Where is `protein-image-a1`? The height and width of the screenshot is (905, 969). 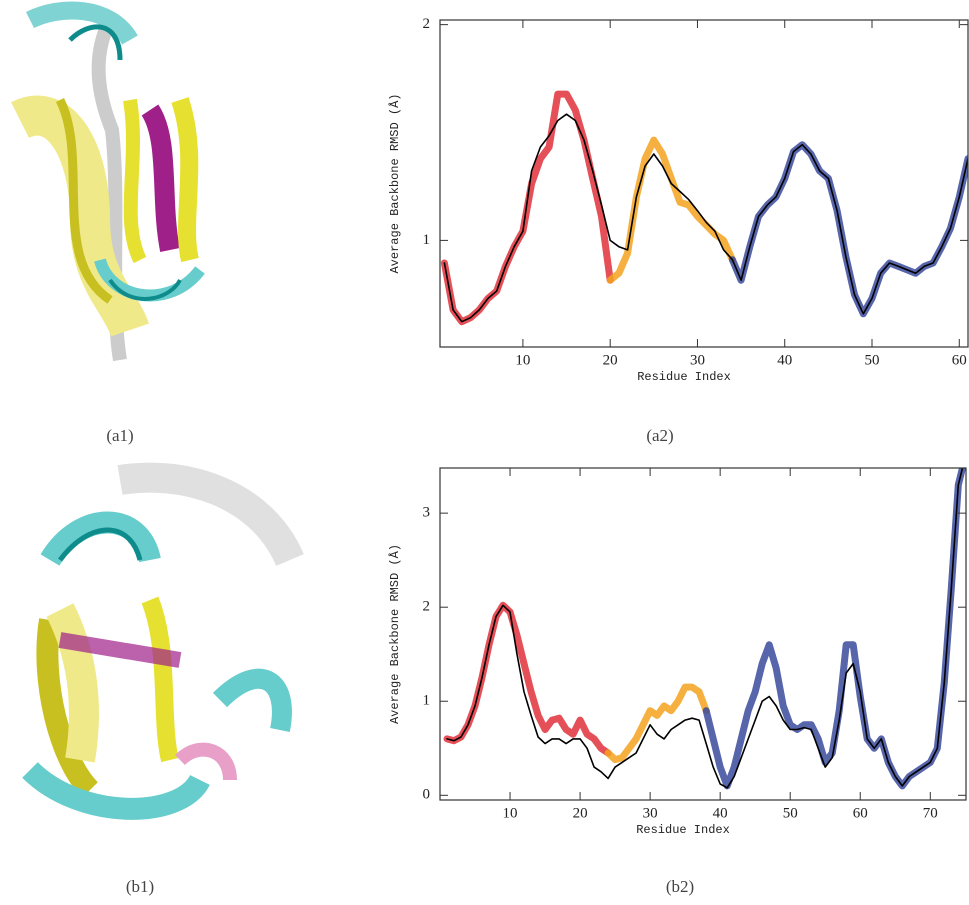
protein-image-a1 is located at coordinates (108, 181).